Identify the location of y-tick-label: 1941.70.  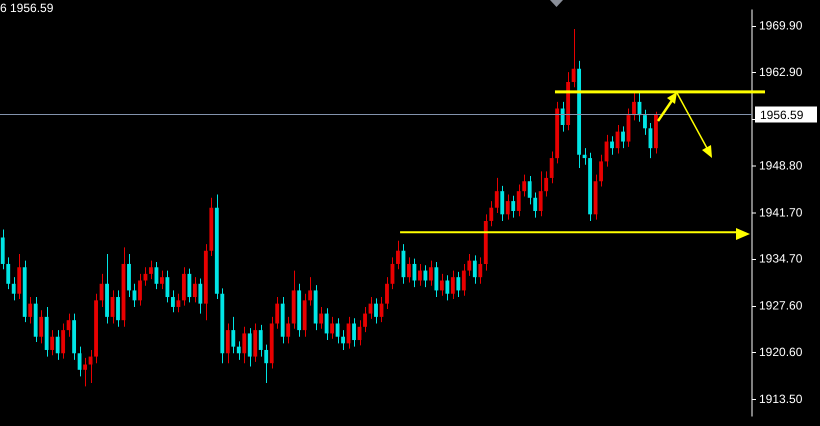
(781, 212).